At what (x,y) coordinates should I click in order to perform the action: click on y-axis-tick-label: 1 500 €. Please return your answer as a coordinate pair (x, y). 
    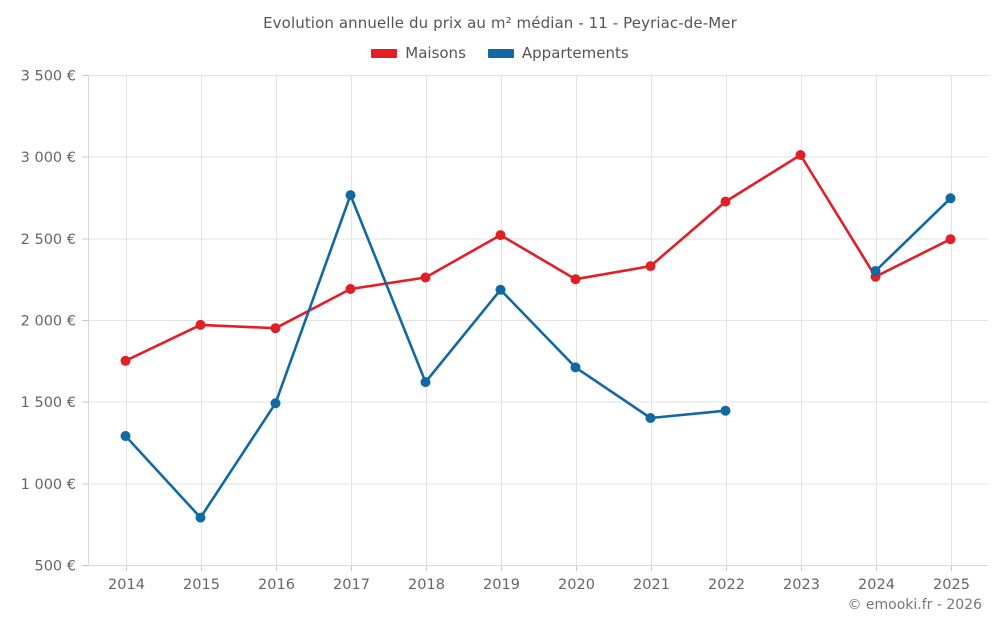
    Looking at the image, I should click on (48, 403).